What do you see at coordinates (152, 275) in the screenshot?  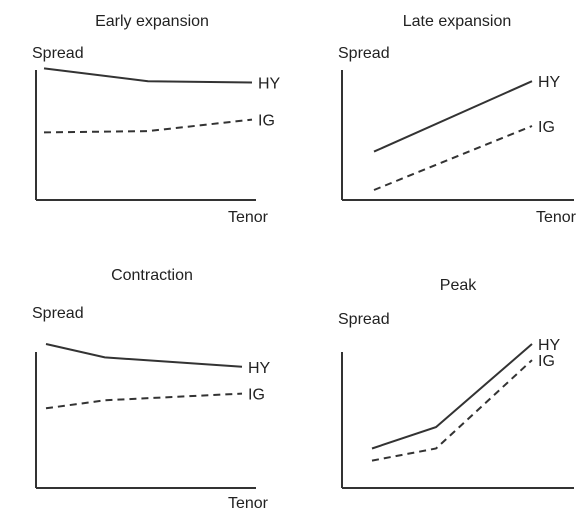 I see `panel-title: Contraction` at bounding box center [152, 275].